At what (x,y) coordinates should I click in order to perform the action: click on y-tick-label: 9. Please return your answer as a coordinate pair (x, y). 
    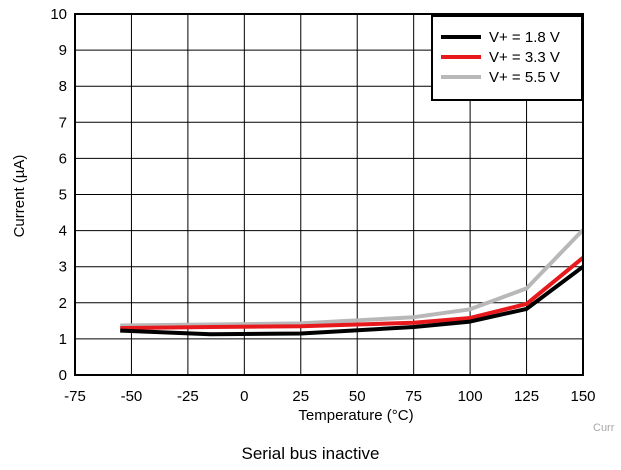
    Looking at the image, I should click on (63, 50).